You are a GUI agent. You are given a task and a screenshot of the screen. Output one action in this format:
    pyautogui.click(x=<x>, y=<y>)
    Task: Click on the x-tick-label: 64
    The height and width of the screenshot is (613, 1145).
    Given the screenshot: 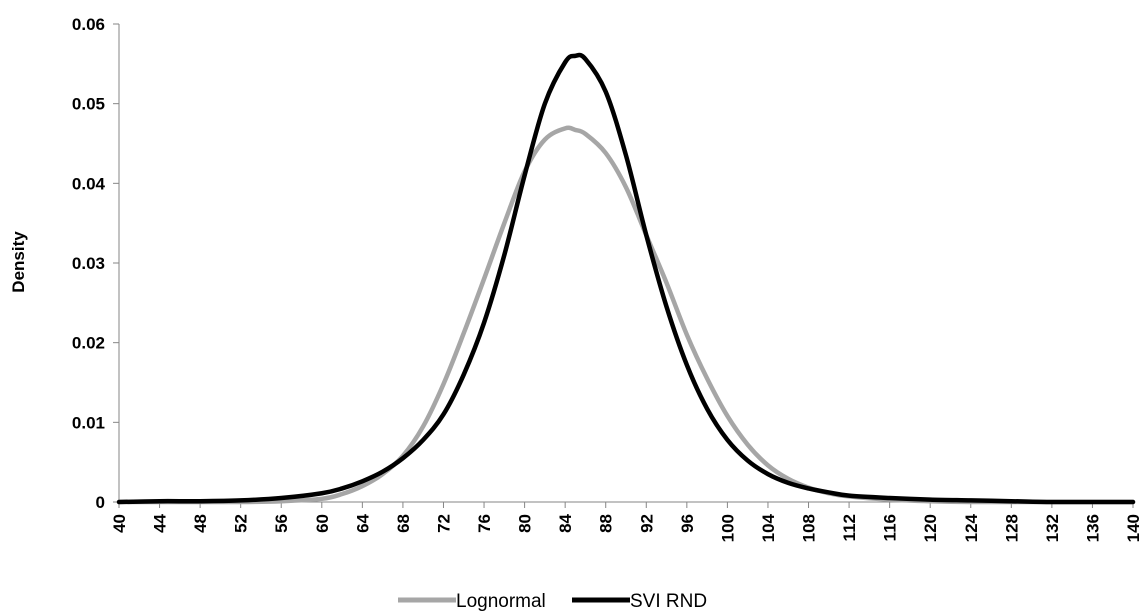 What is the action you would take?
    pyautogui.click(x=362, y=522)
    